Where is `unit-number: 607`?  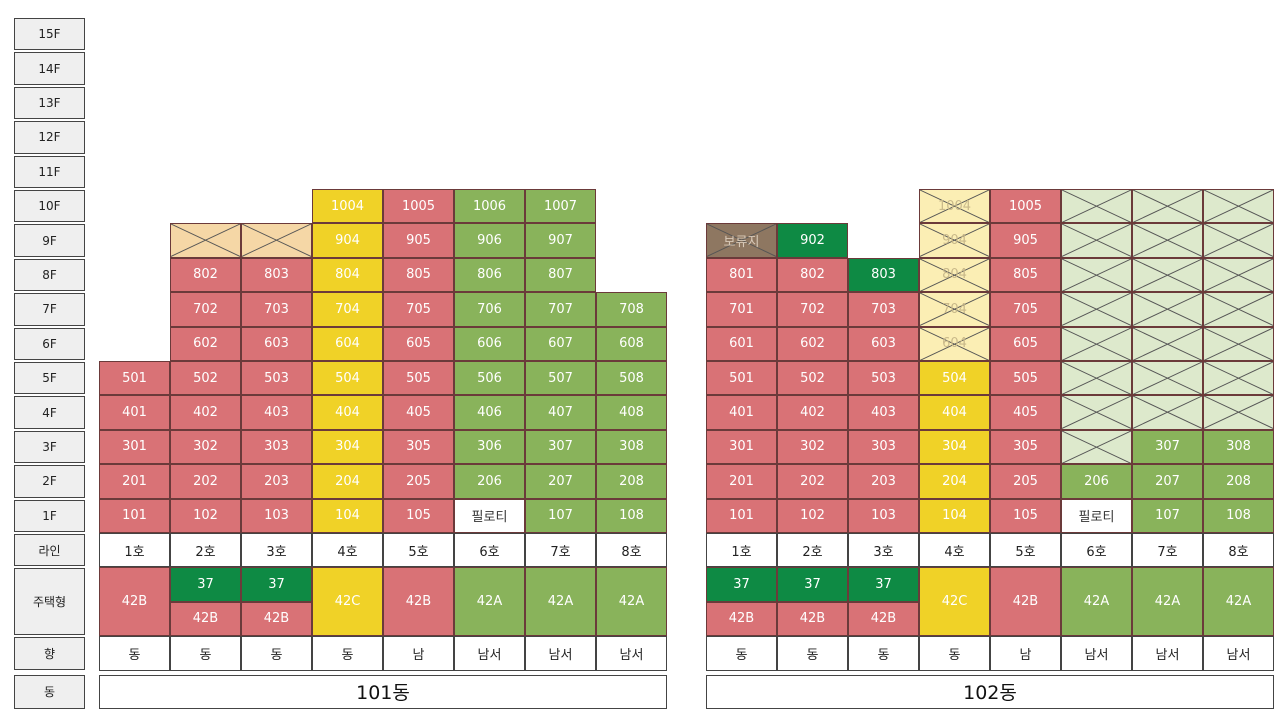 unit-number: 607 is located at coordinates (560, 344).